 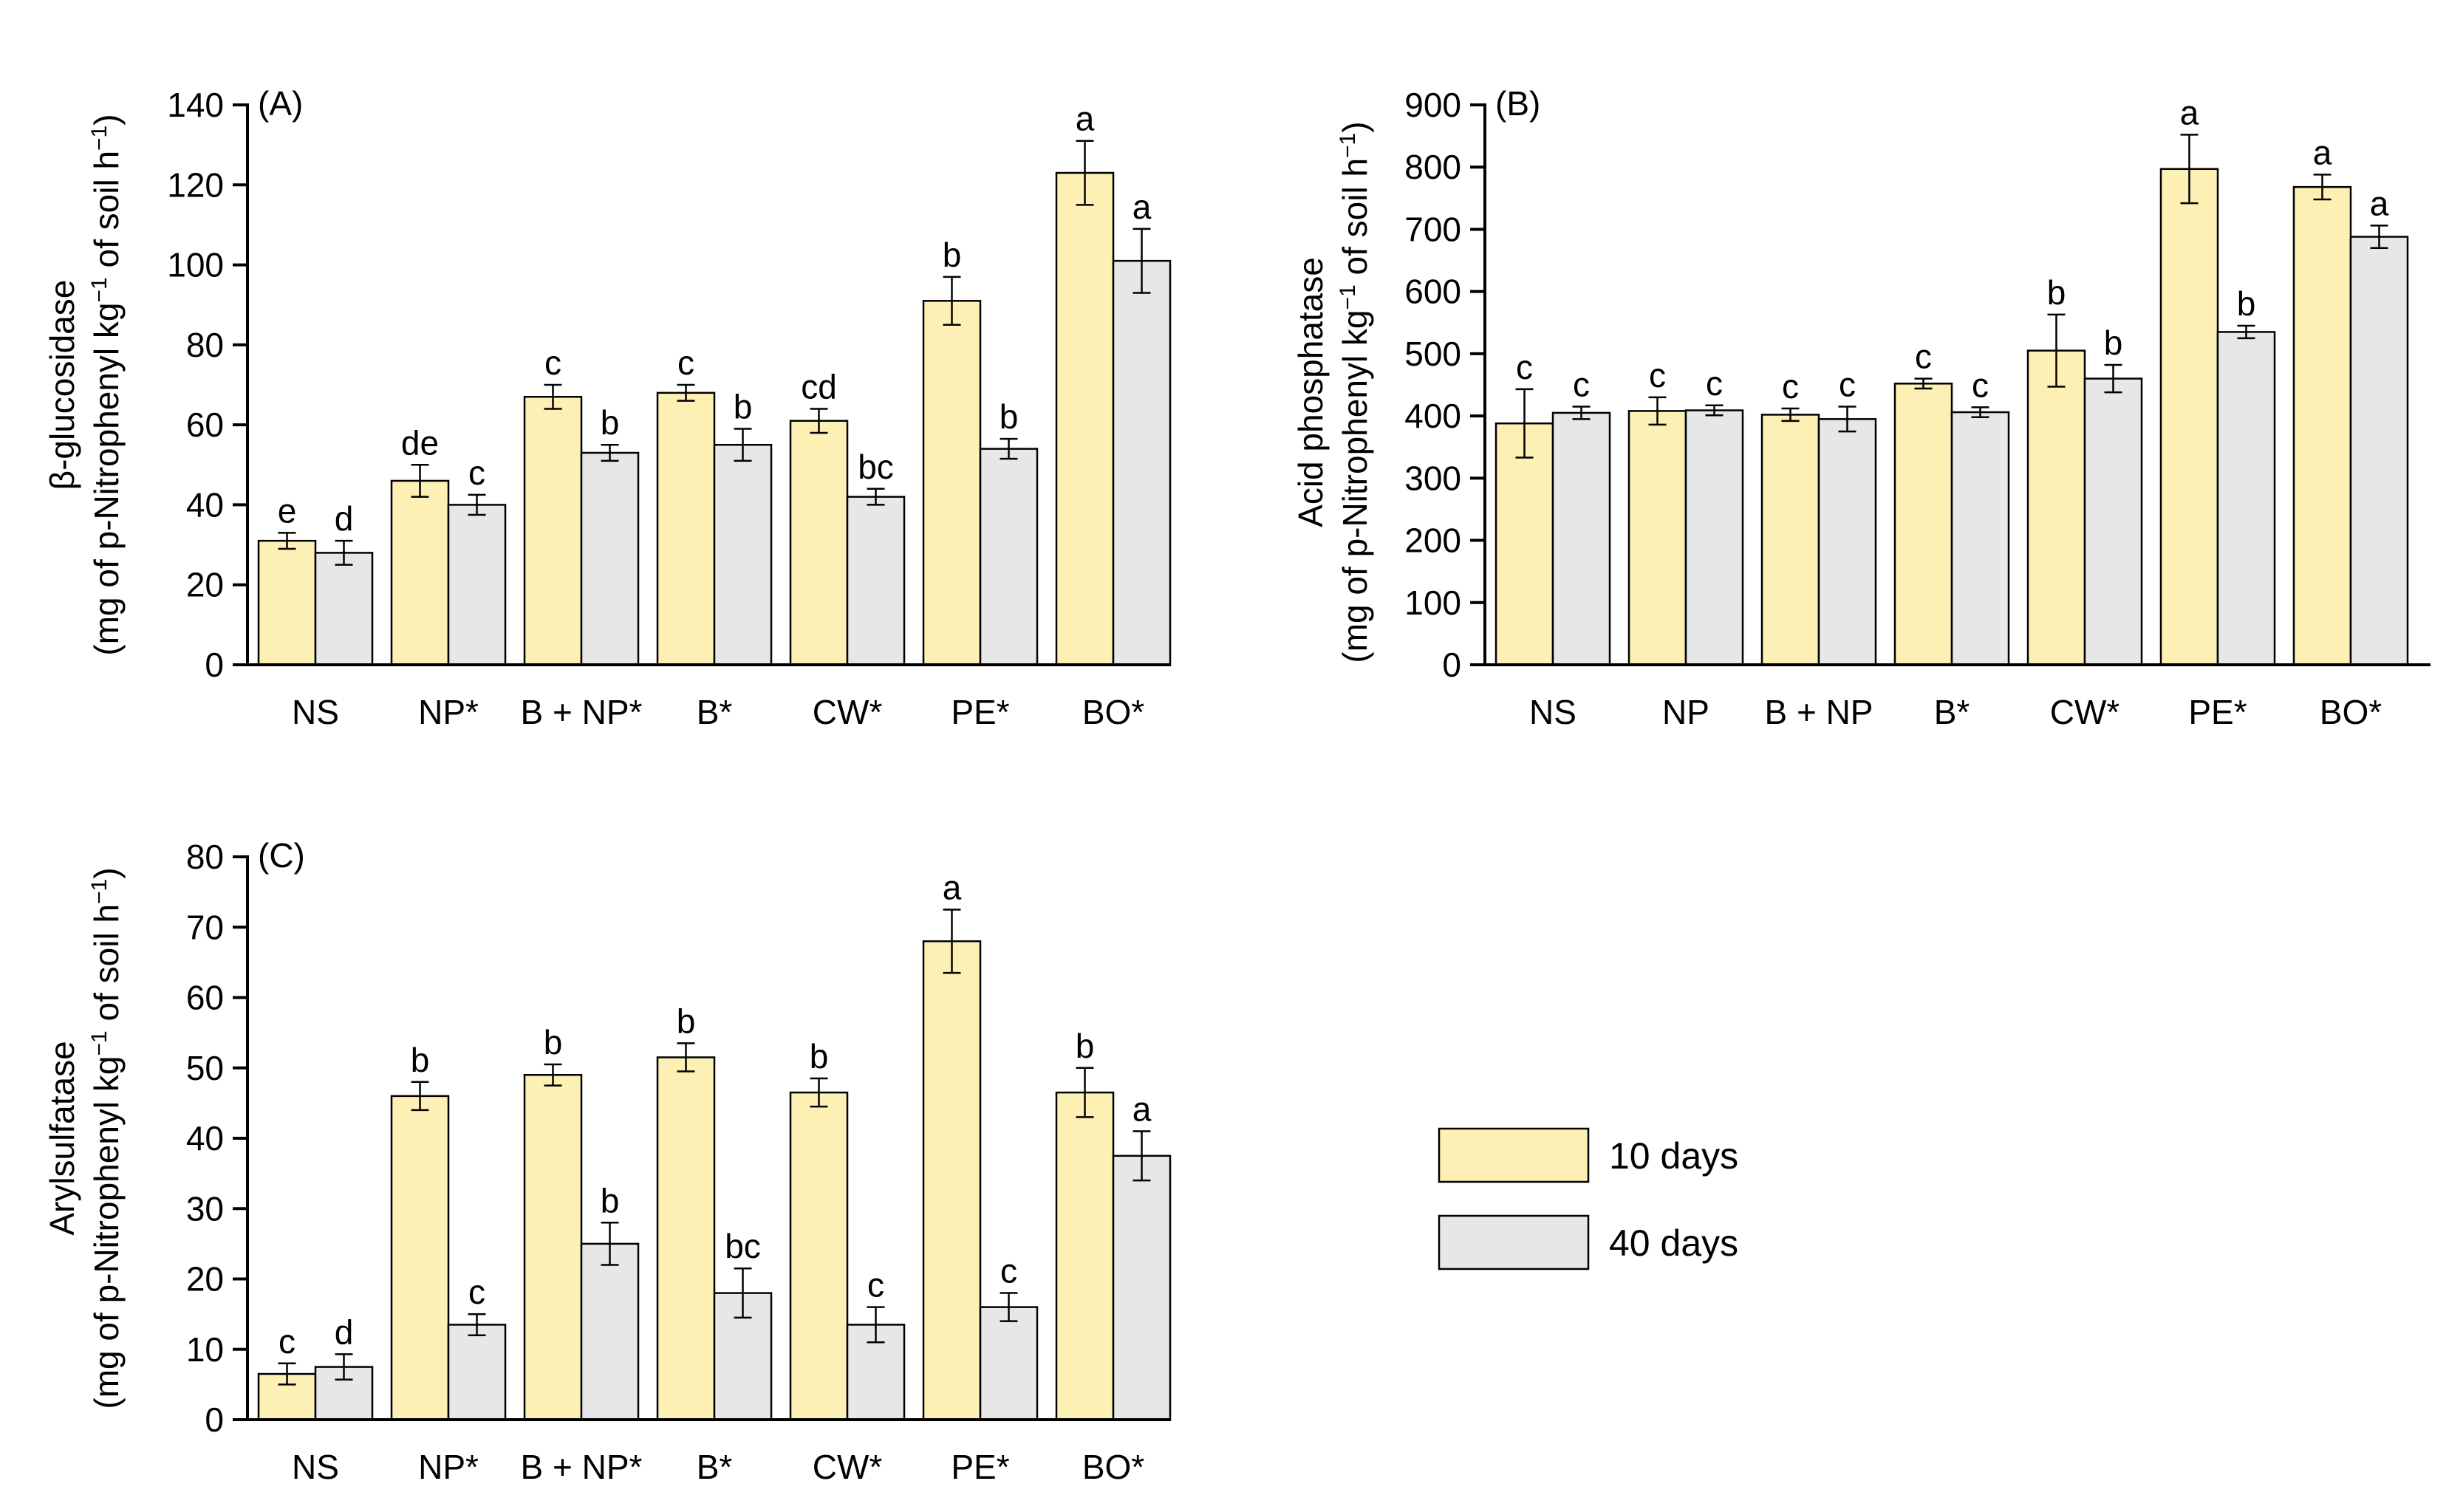 I want to click on sig-label-c-10d-5: a, so click(x=953, y=887).